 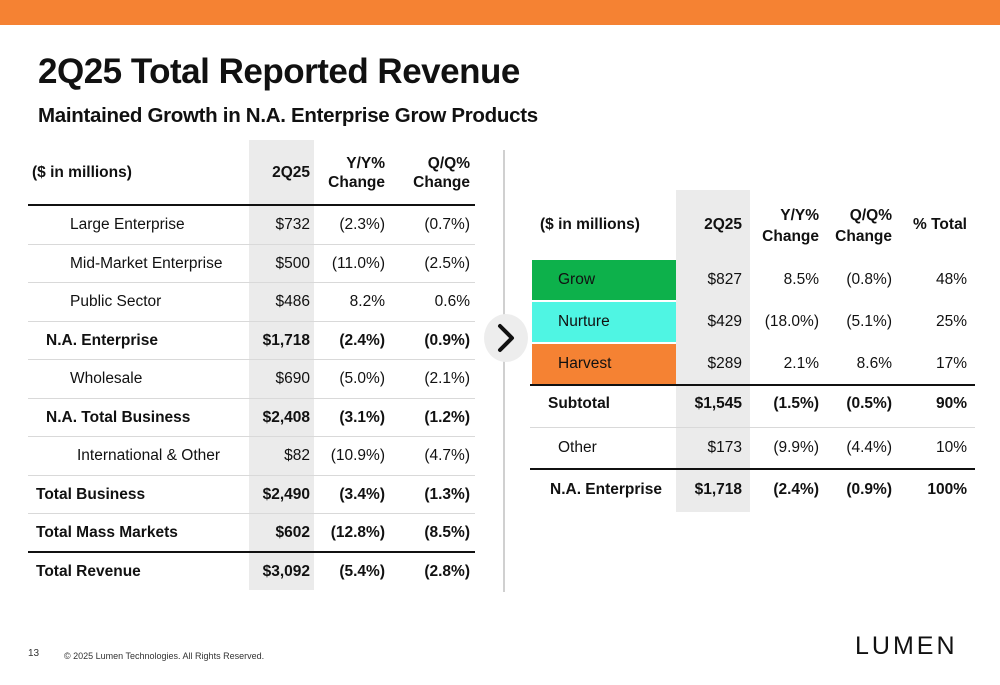 What do you see at coordinates (357, 532) in the screenshot?
I see `row-yy: (12.8%)` at bounding box center [357, 532].